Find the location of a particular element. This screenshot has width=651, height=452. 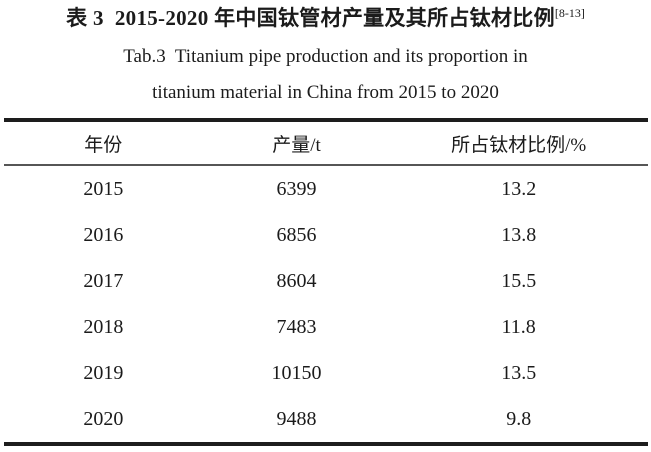

column-header-production: 产量/t is located at coordinates (296, 145).